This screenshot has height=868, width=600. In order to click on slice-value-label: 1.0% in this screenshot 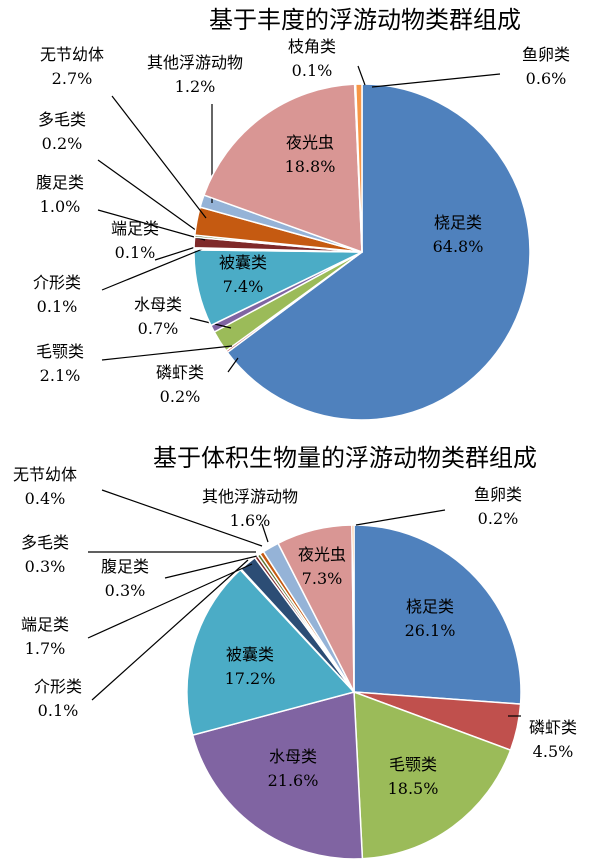, I will do `click(60, 206)`.